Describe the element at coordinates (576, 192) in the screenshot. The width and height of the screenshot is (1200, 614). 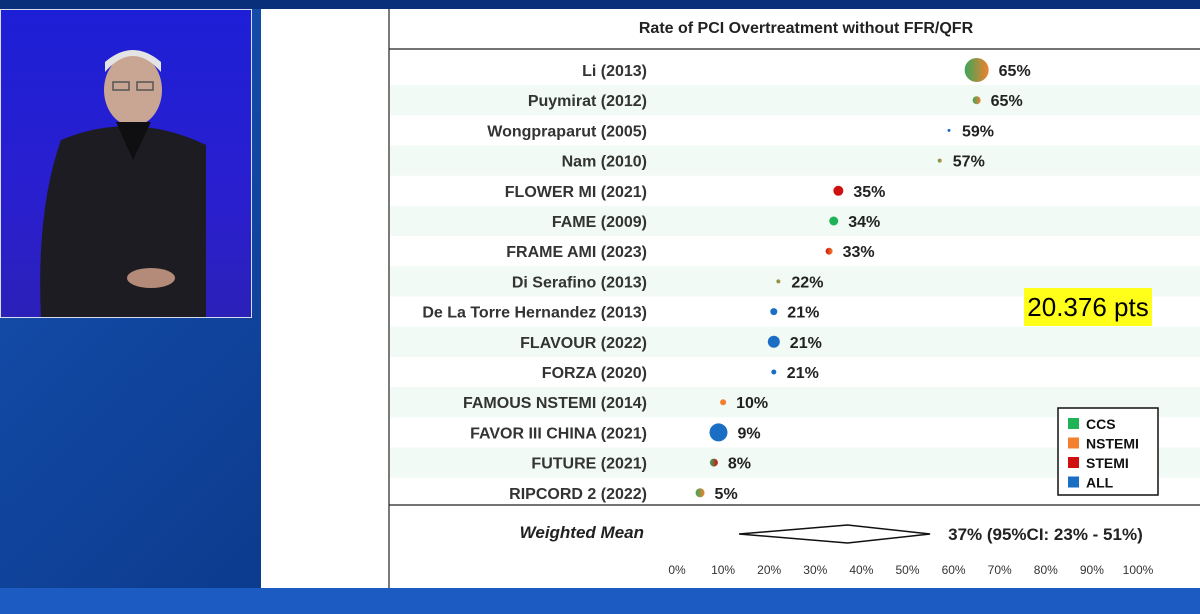
I see `study-label: FLOWER MI (2021)` at that location.